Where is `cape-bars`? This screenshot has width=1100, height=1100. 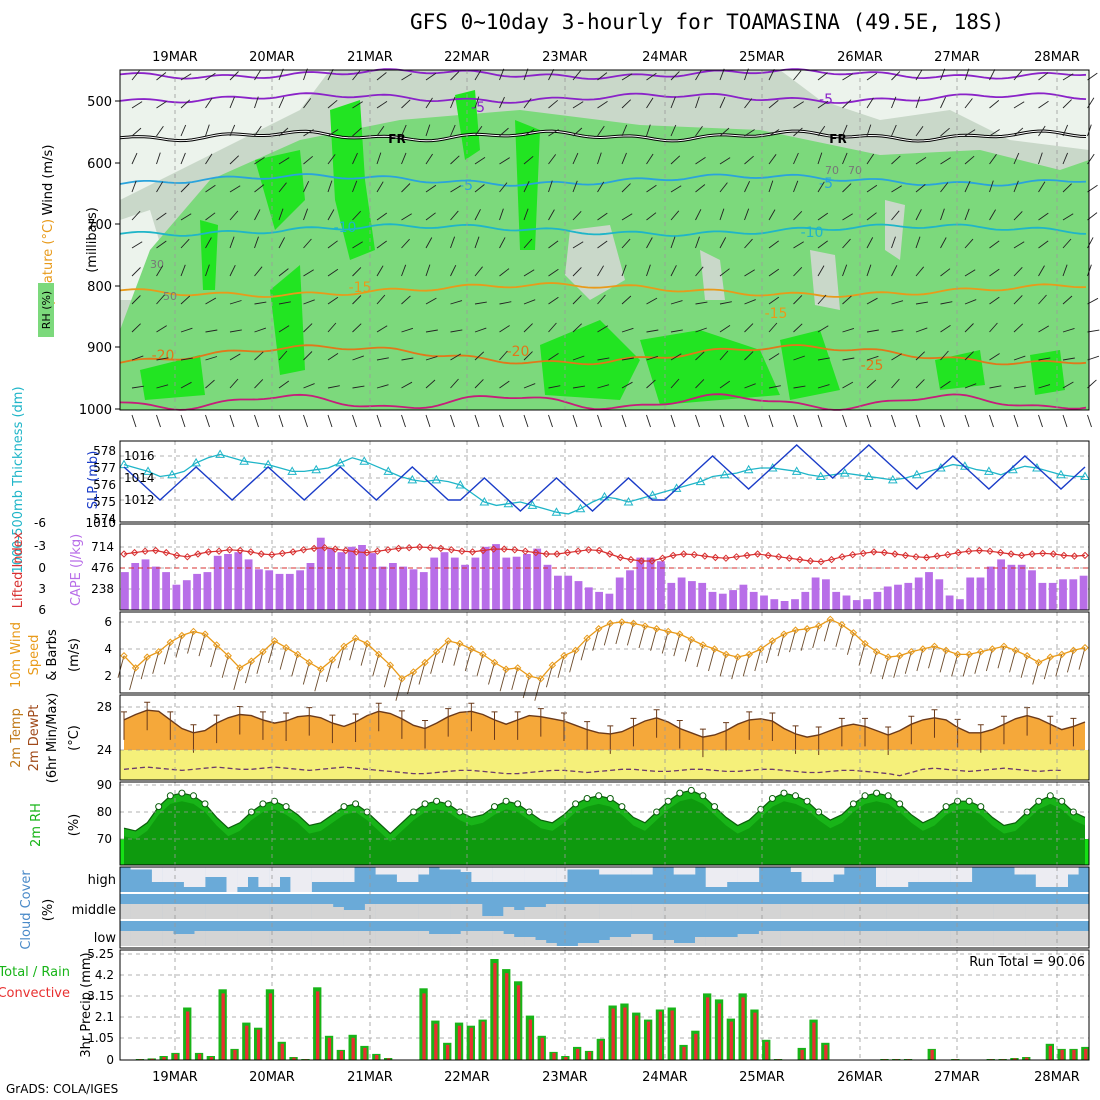 cape-bars is located at coordinates (604, 573).